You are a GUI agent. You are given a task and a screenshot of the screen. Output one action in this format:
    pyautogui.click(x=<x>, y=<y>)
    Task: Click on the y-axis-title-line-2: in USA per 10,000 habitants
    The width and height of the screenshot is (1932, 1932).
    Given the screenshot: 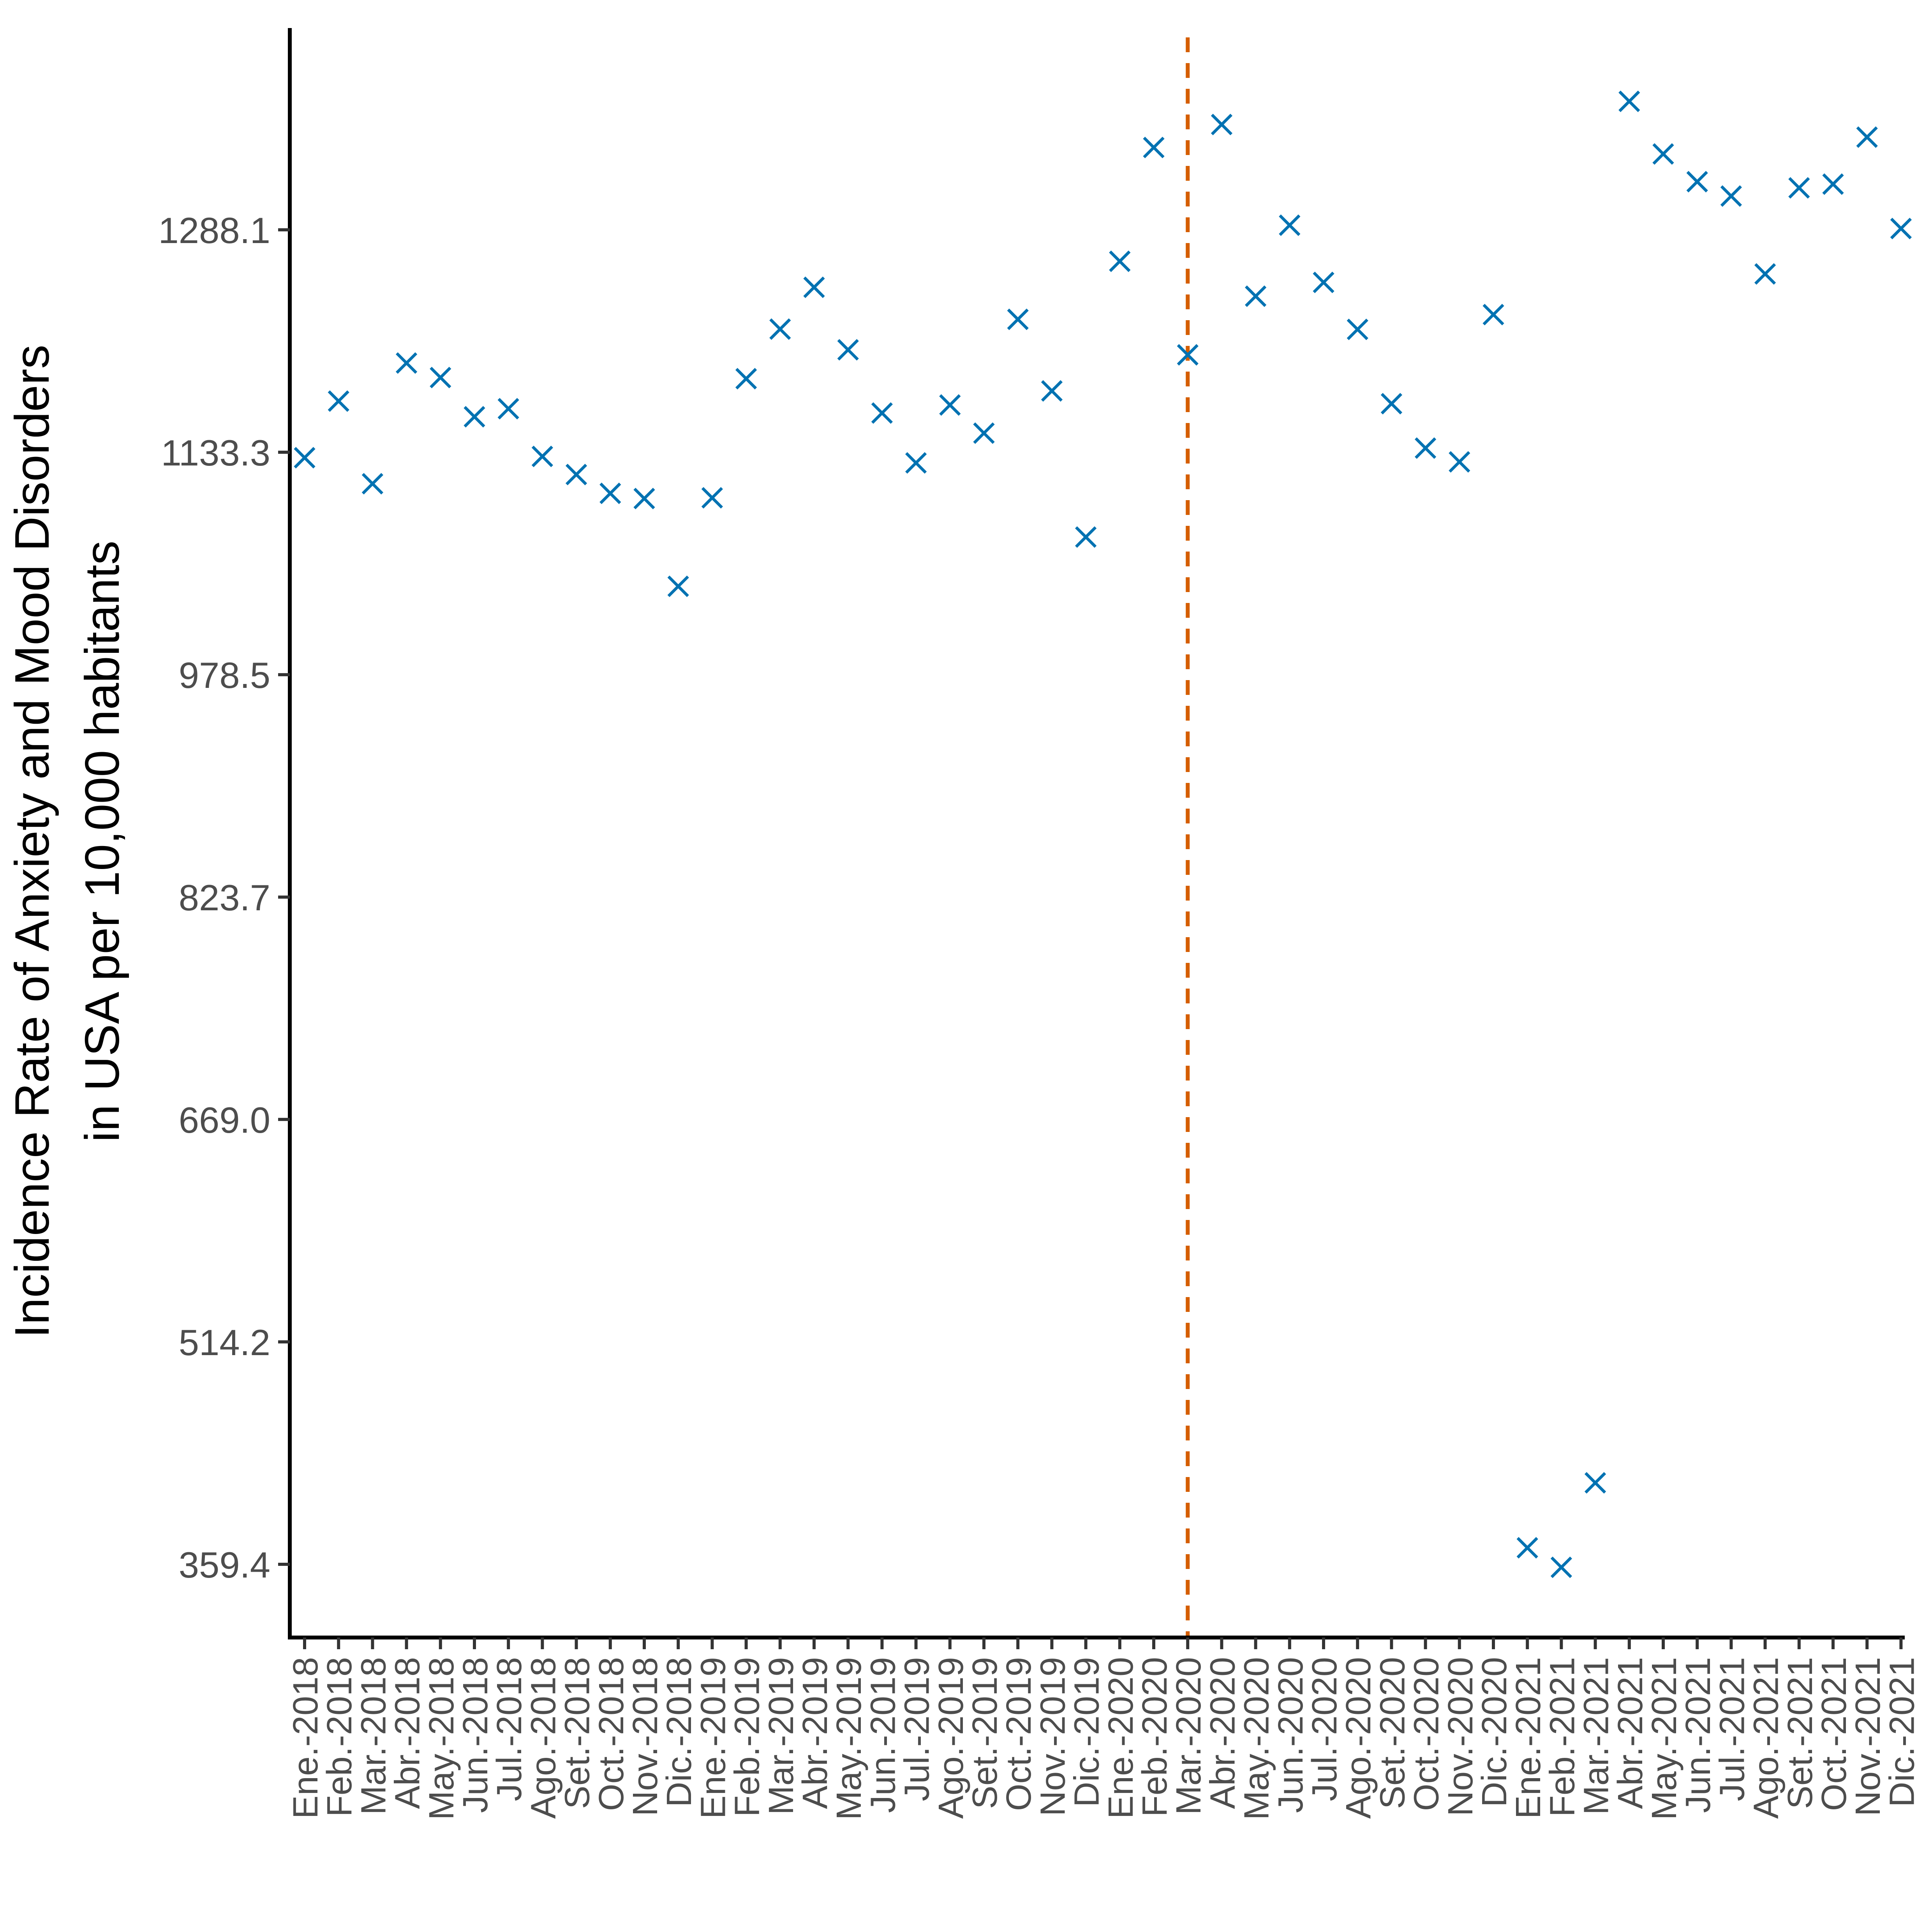 What is the action you would take?
    pyautogui.click(x=103, y=842)
    